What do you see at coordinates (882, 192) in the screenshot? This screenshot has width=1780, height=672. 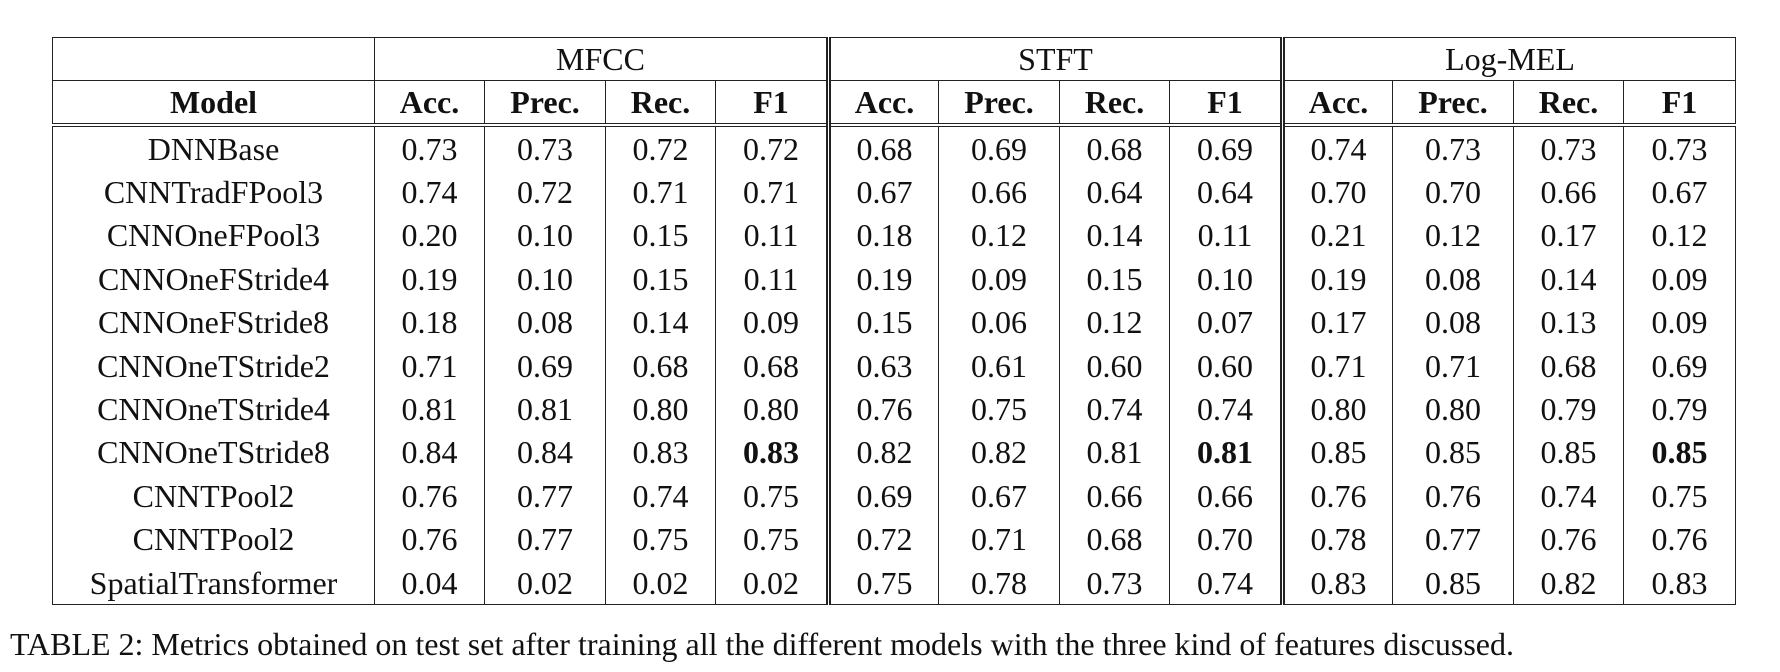 I see `metric-cell: 0.67` at bounding box center [882, 192].